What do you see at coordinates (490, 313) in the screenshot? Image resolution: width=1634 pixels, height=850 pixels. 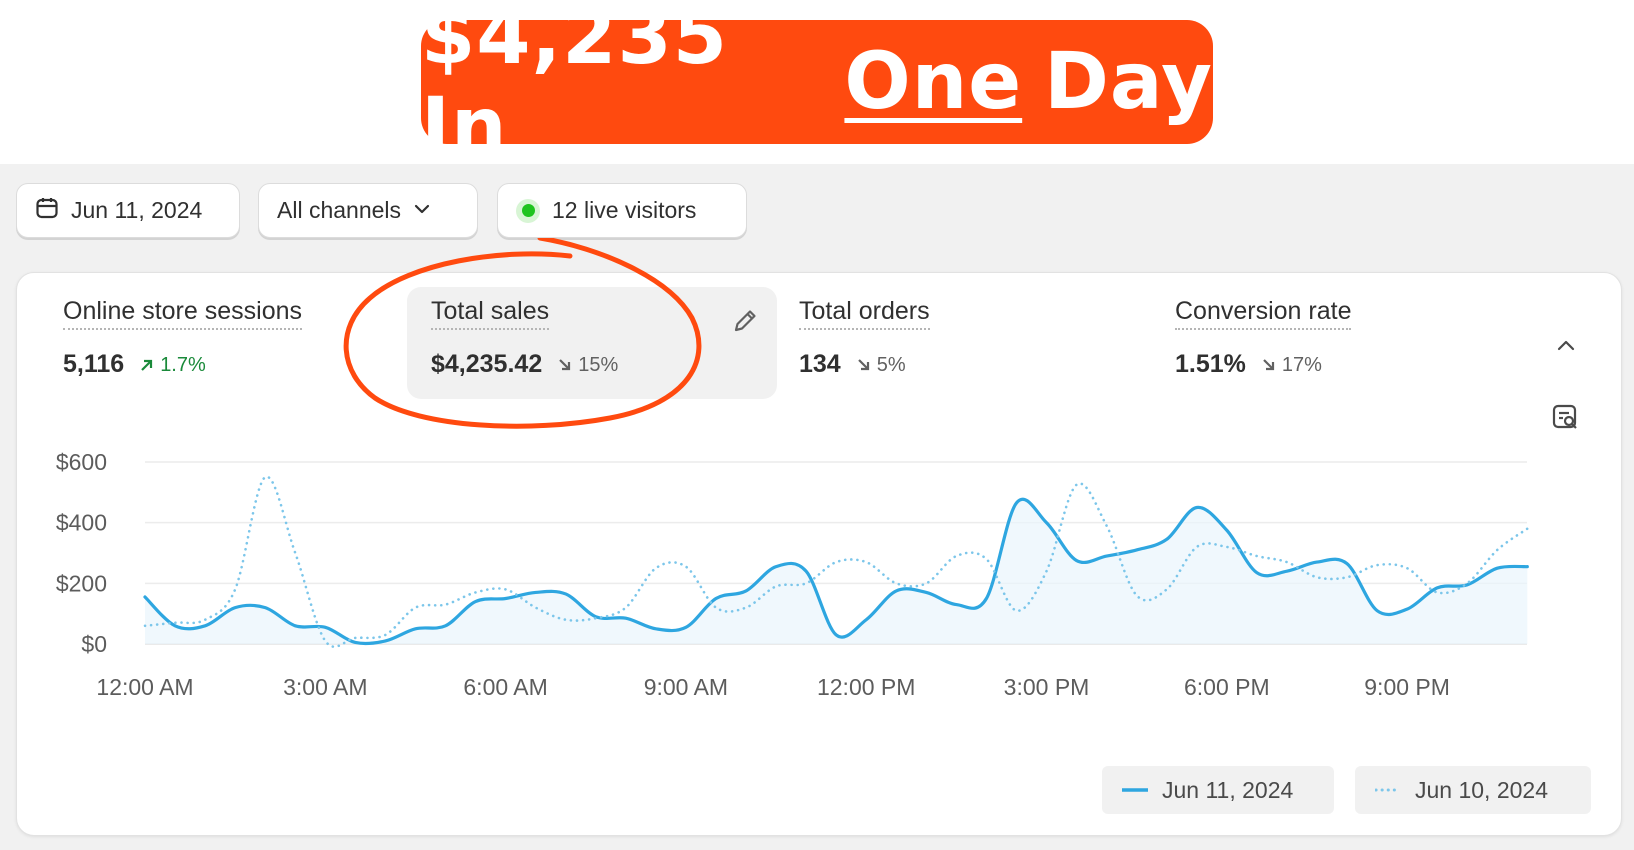 I see `metric-label: Total sales` at bounding box center [490, 313].